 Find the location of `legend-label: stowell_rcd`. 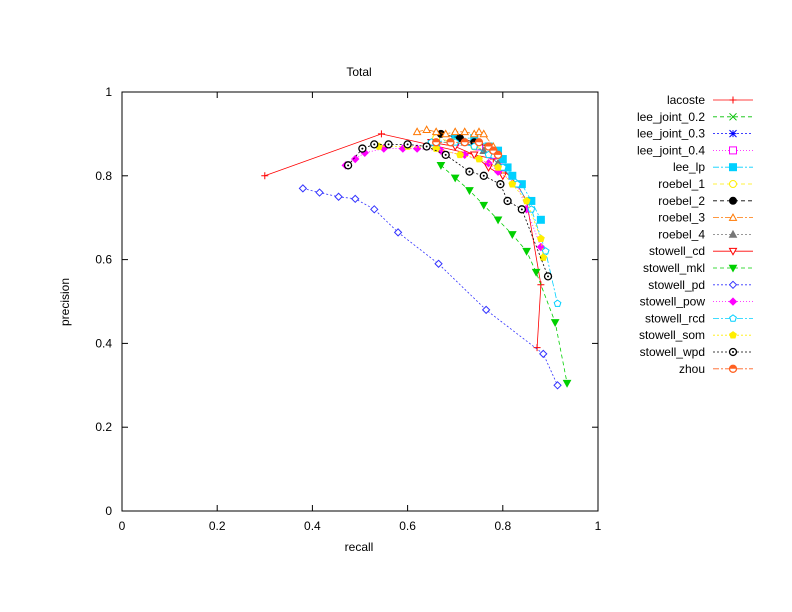

legend-label: stowell_rcd is located at coordinates (675, 318).